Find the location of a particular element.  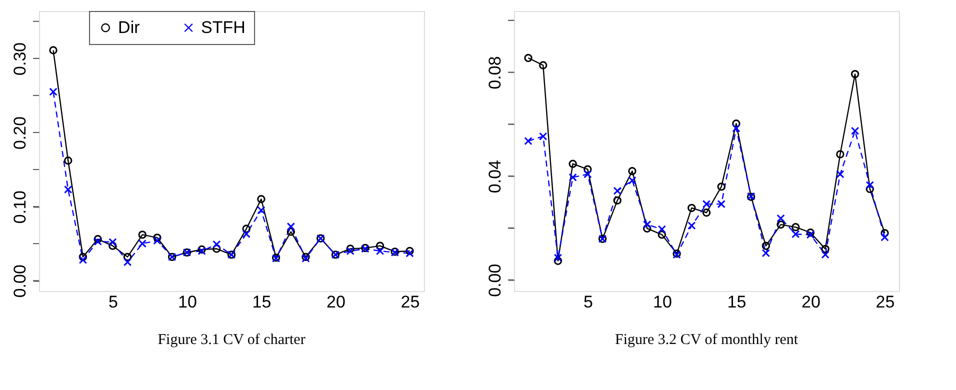

text: Figure 3.1 CV of charter is located at coordinates (232, 340).